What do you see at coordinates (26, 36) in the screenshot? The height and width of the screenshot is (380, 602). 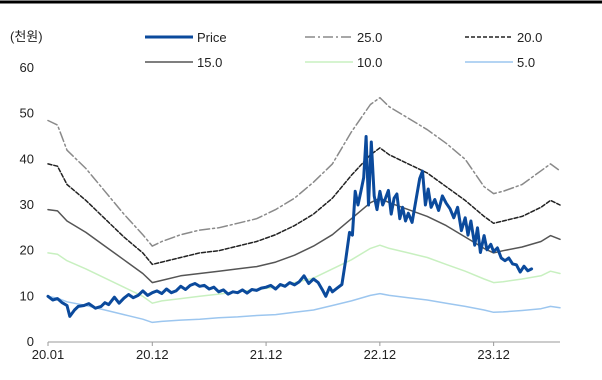 I see `y-axis-unit-label: (천원)` at bounding box center [26, 36].